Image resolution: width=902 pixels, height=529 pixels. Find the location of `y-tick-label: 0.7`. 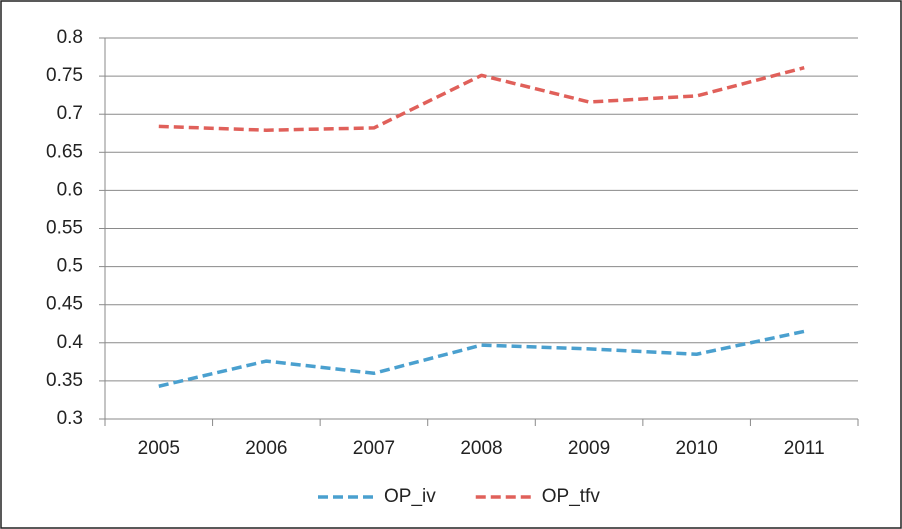

y-tick-label: 0.7 is located at coordinates (70, 113).